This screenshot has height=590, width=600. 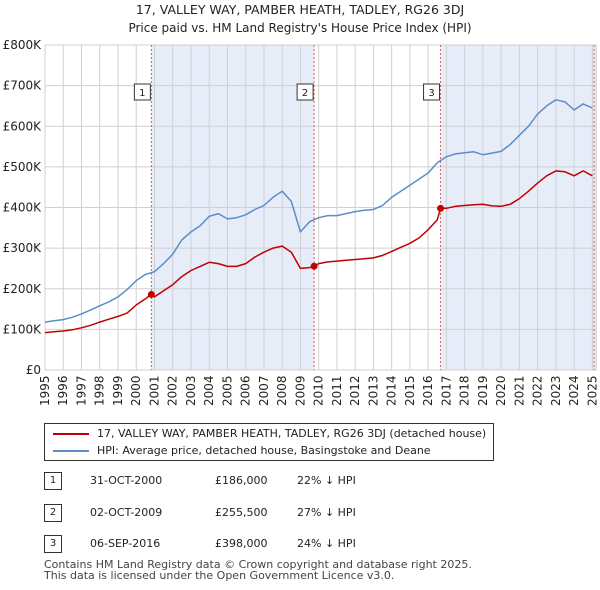 I want to click on x-tick-label: 1996, so click(x=63, y=390).